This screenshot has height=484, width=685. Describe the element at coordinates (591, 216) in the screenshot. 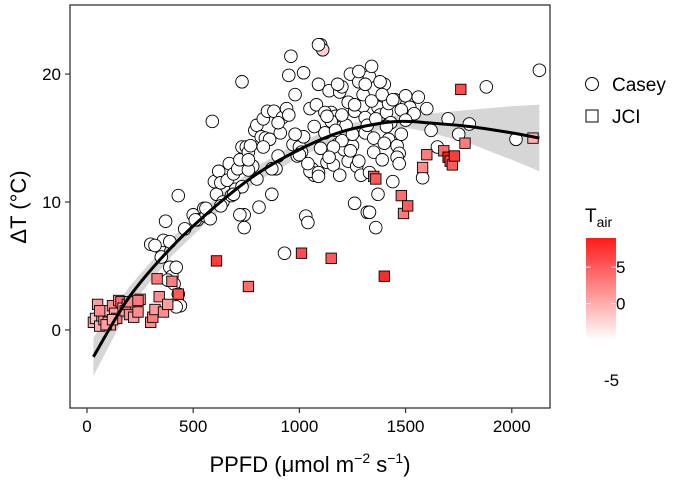

I see `colorbar-title-main: T` at that location.